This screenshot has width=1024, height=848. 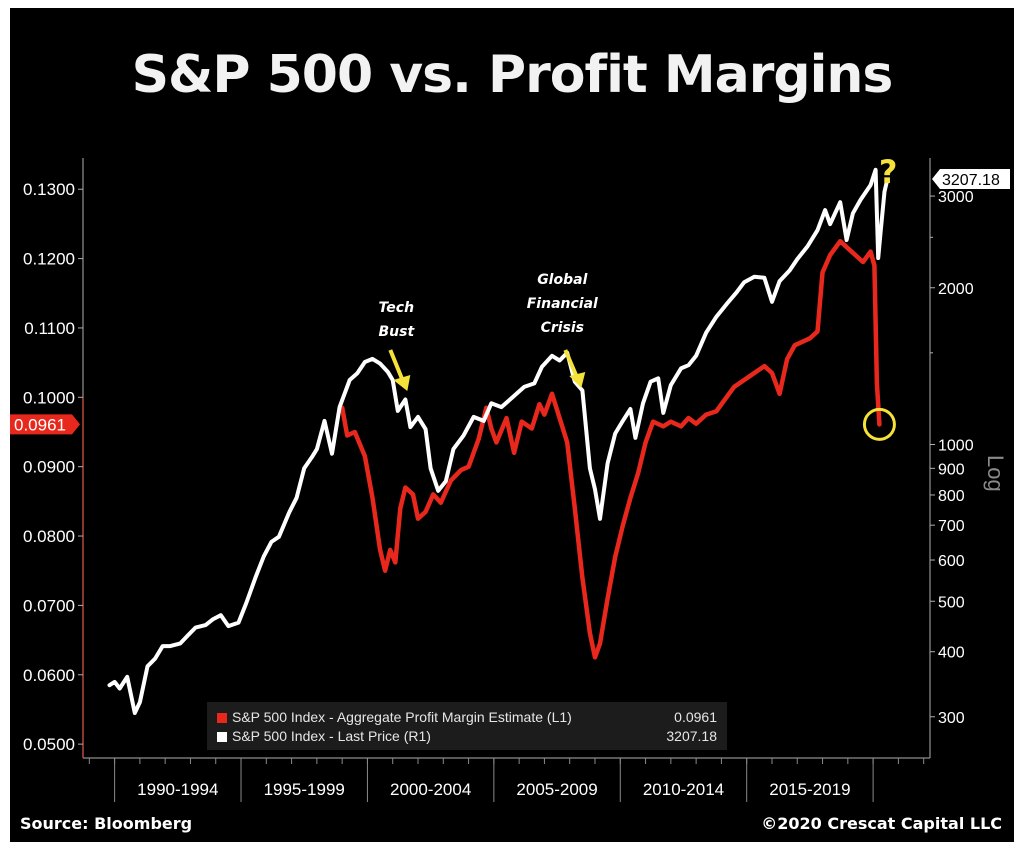 I want to click on left-current-flag, so click(x=45, y=424).